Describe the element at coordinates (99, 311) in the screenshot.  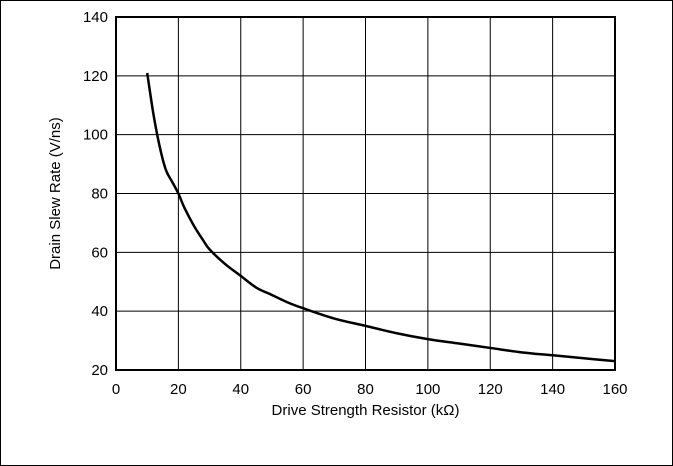
I see `y-tick-label: 40` at that location.